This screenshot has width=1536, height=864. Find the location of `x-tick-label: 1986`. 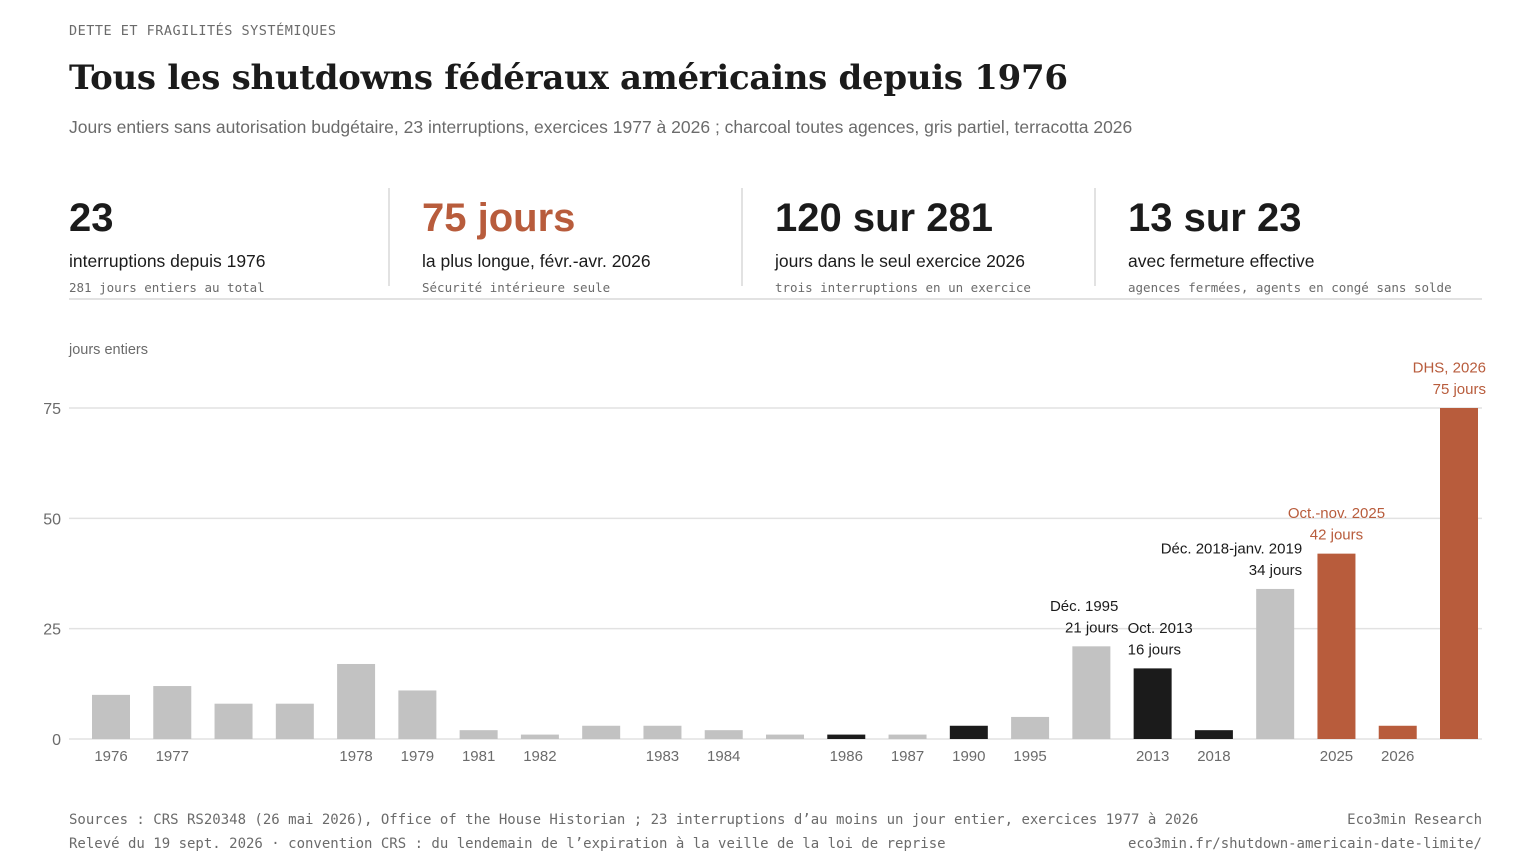

x-tick-label: 1986 is located at coordinates (846, 756).